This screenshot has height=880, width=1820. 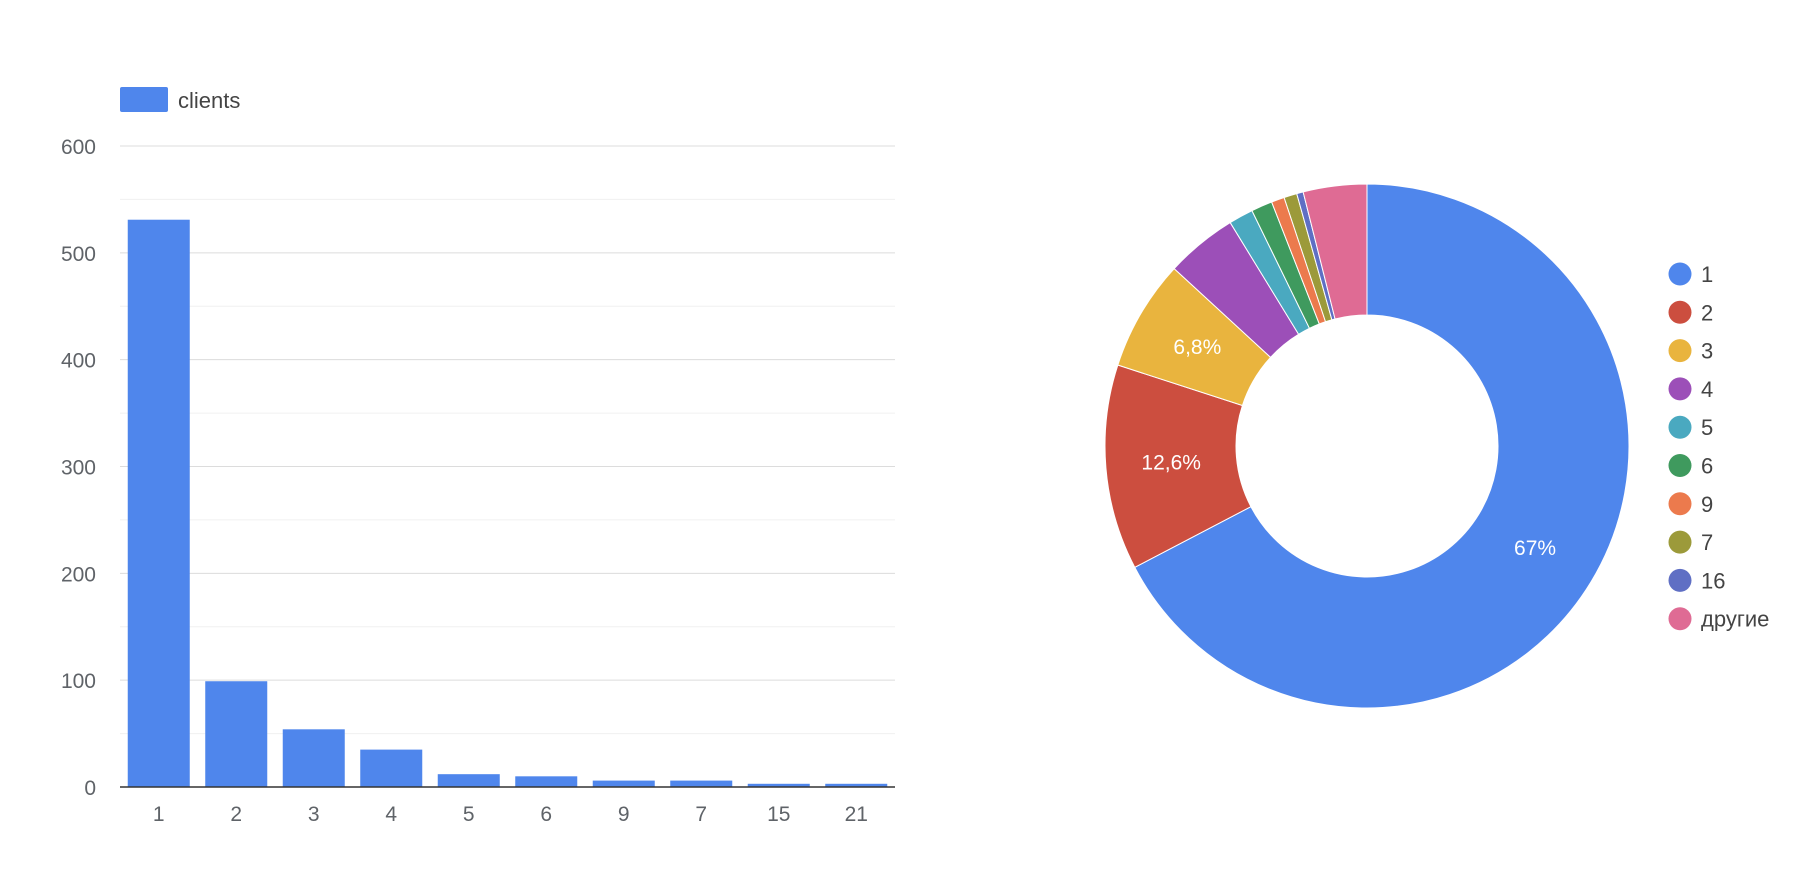 I want to click on x-tick-label: 3, so click(x=314, y=814).